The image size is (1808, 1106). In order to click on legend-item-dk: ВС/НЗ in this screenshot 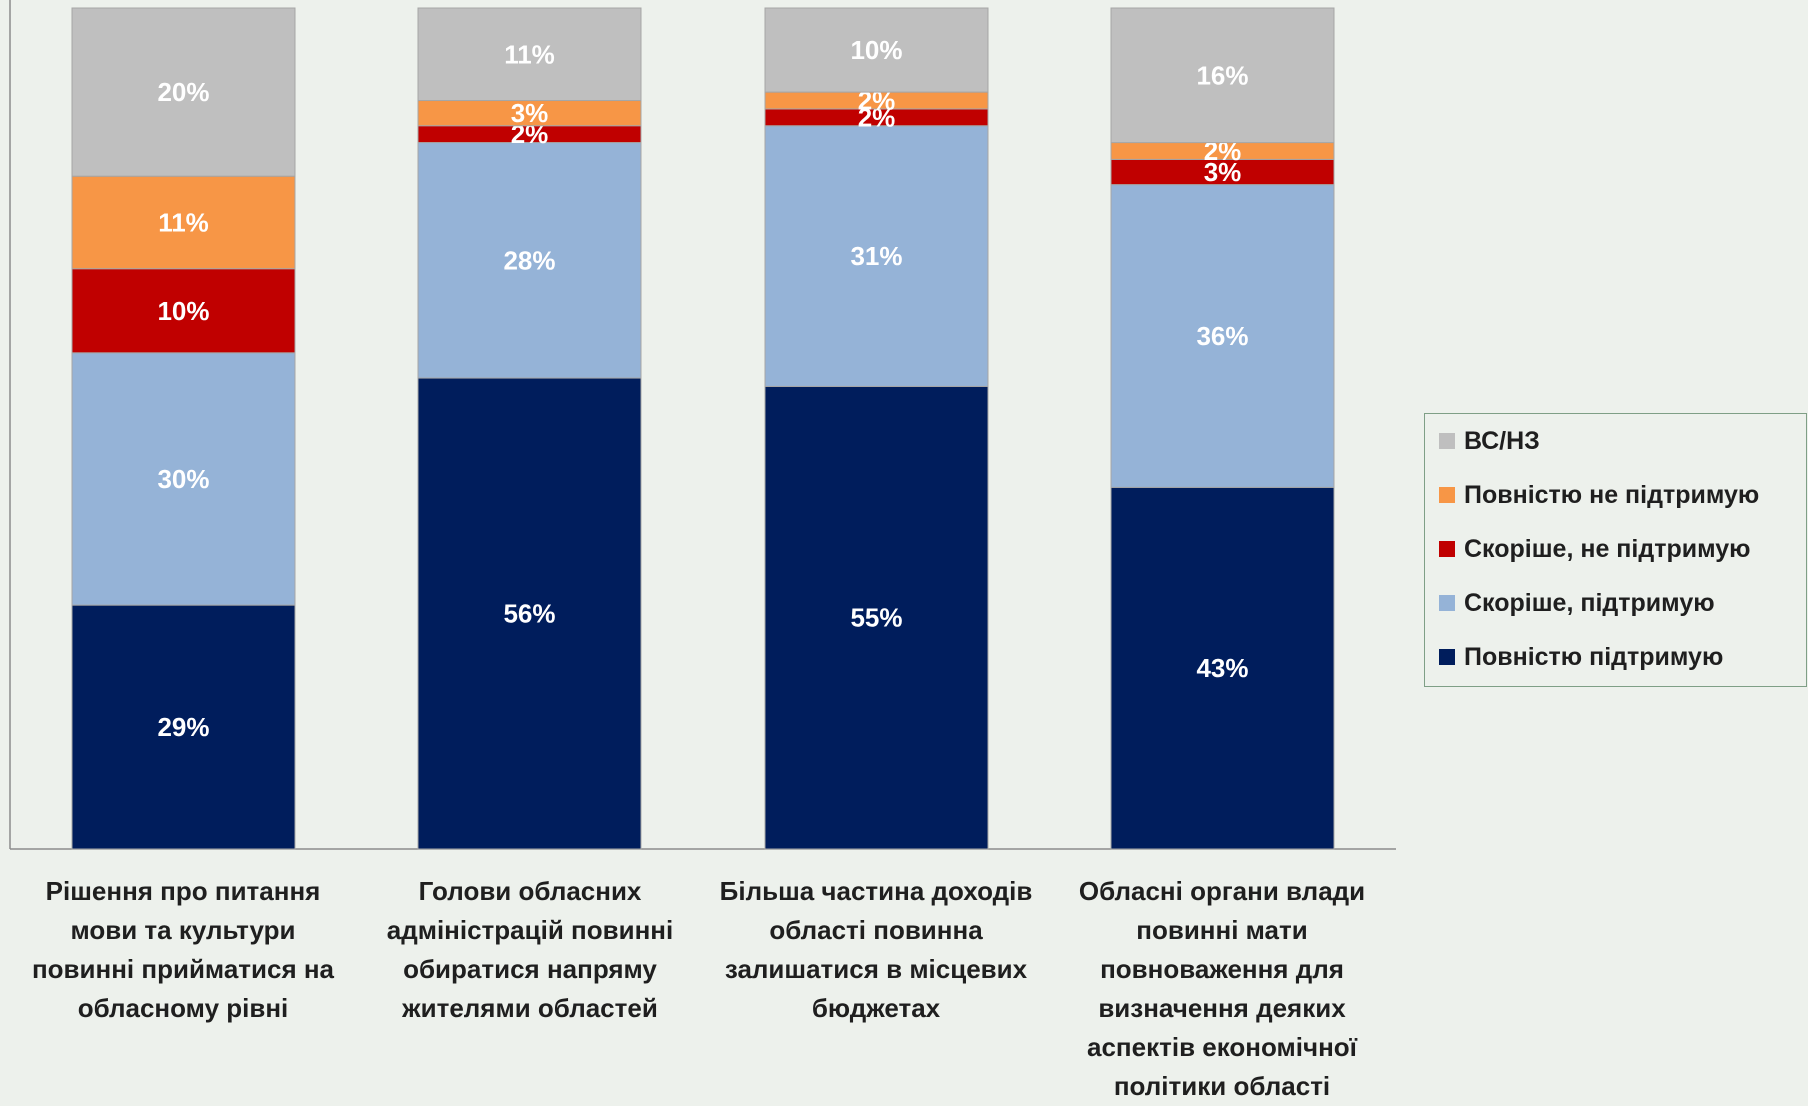, I will do `click(1489, 441)`.